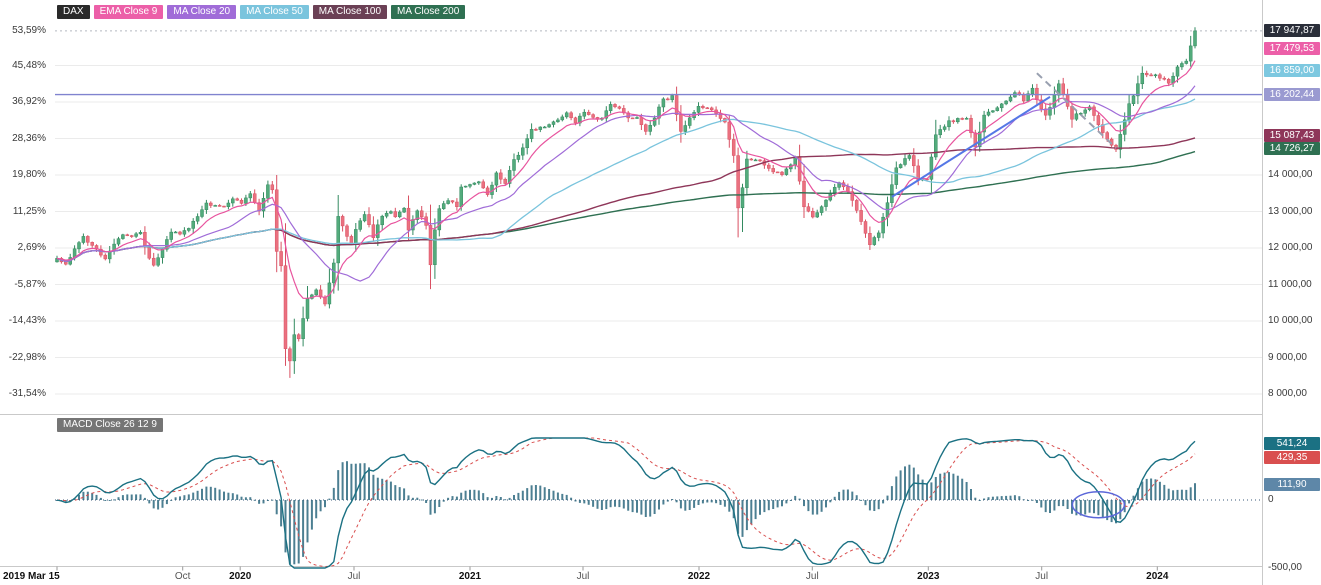  I want to click on price-tick: 14 000,00, so click(1290, 174).